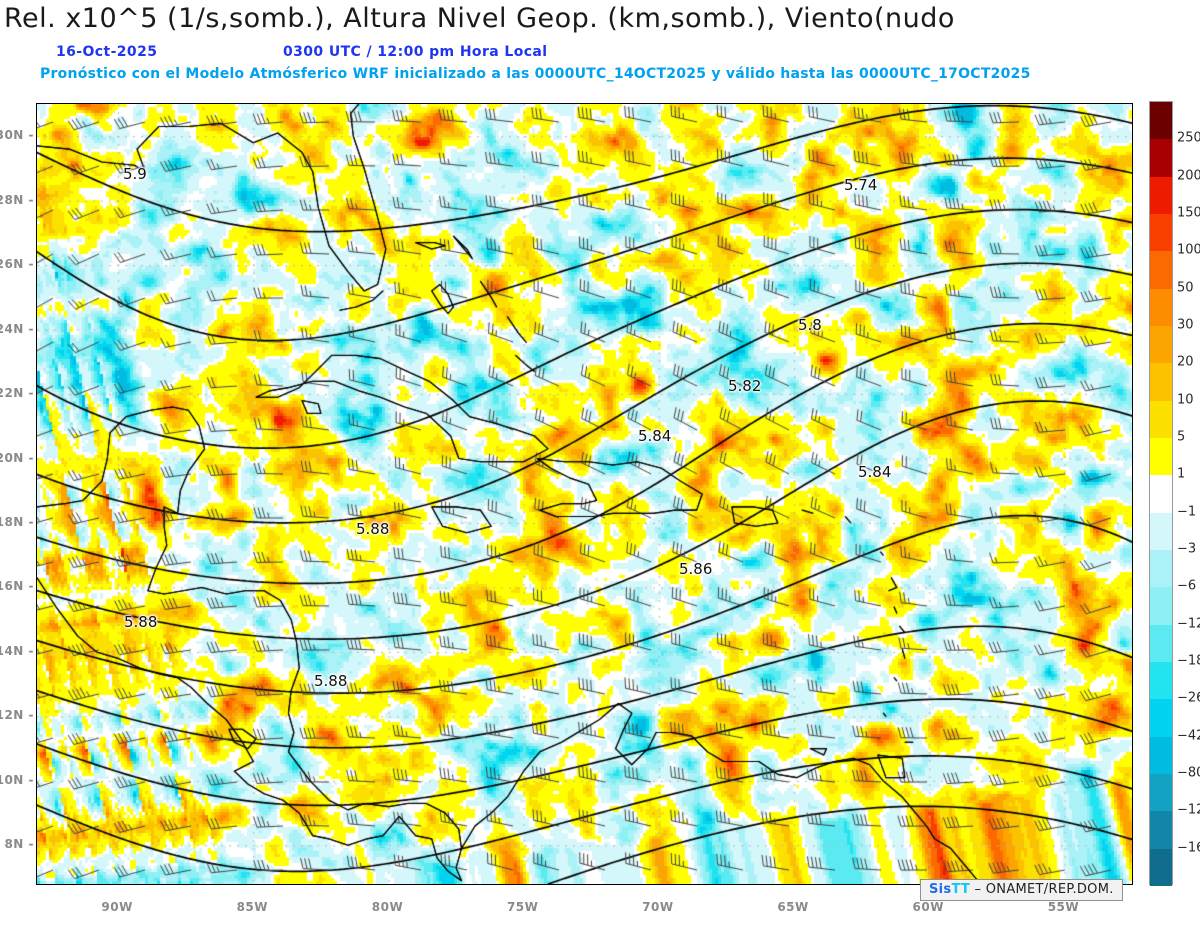 Image resolution: width=1200 pixels, height=927 pixels. Describe the element at coordinates (1187, 586) in the screenshot. I see `colorbar-tick--6: −6` at that location.